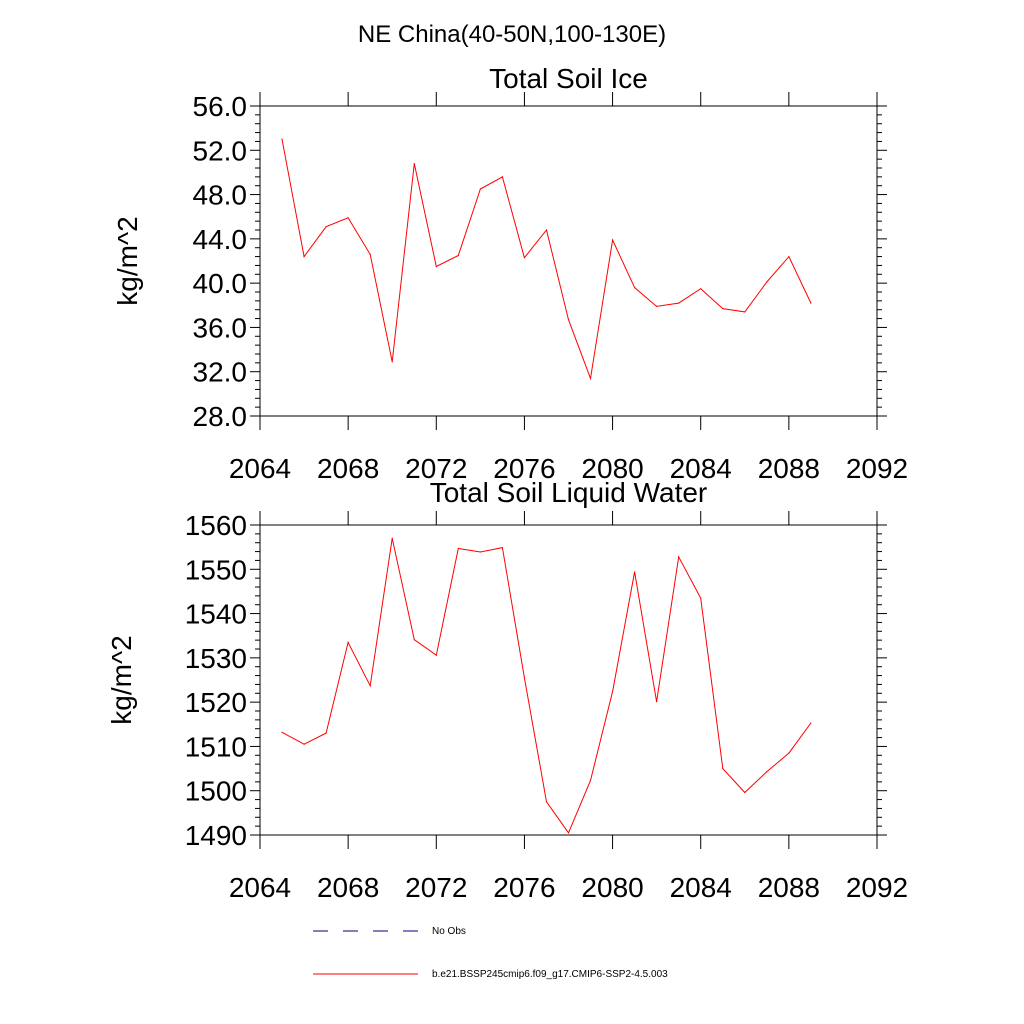 The width and height of the screenshot is (1024, 1024). I want to click on y-tick-label: 32.0, so click(220, 372).